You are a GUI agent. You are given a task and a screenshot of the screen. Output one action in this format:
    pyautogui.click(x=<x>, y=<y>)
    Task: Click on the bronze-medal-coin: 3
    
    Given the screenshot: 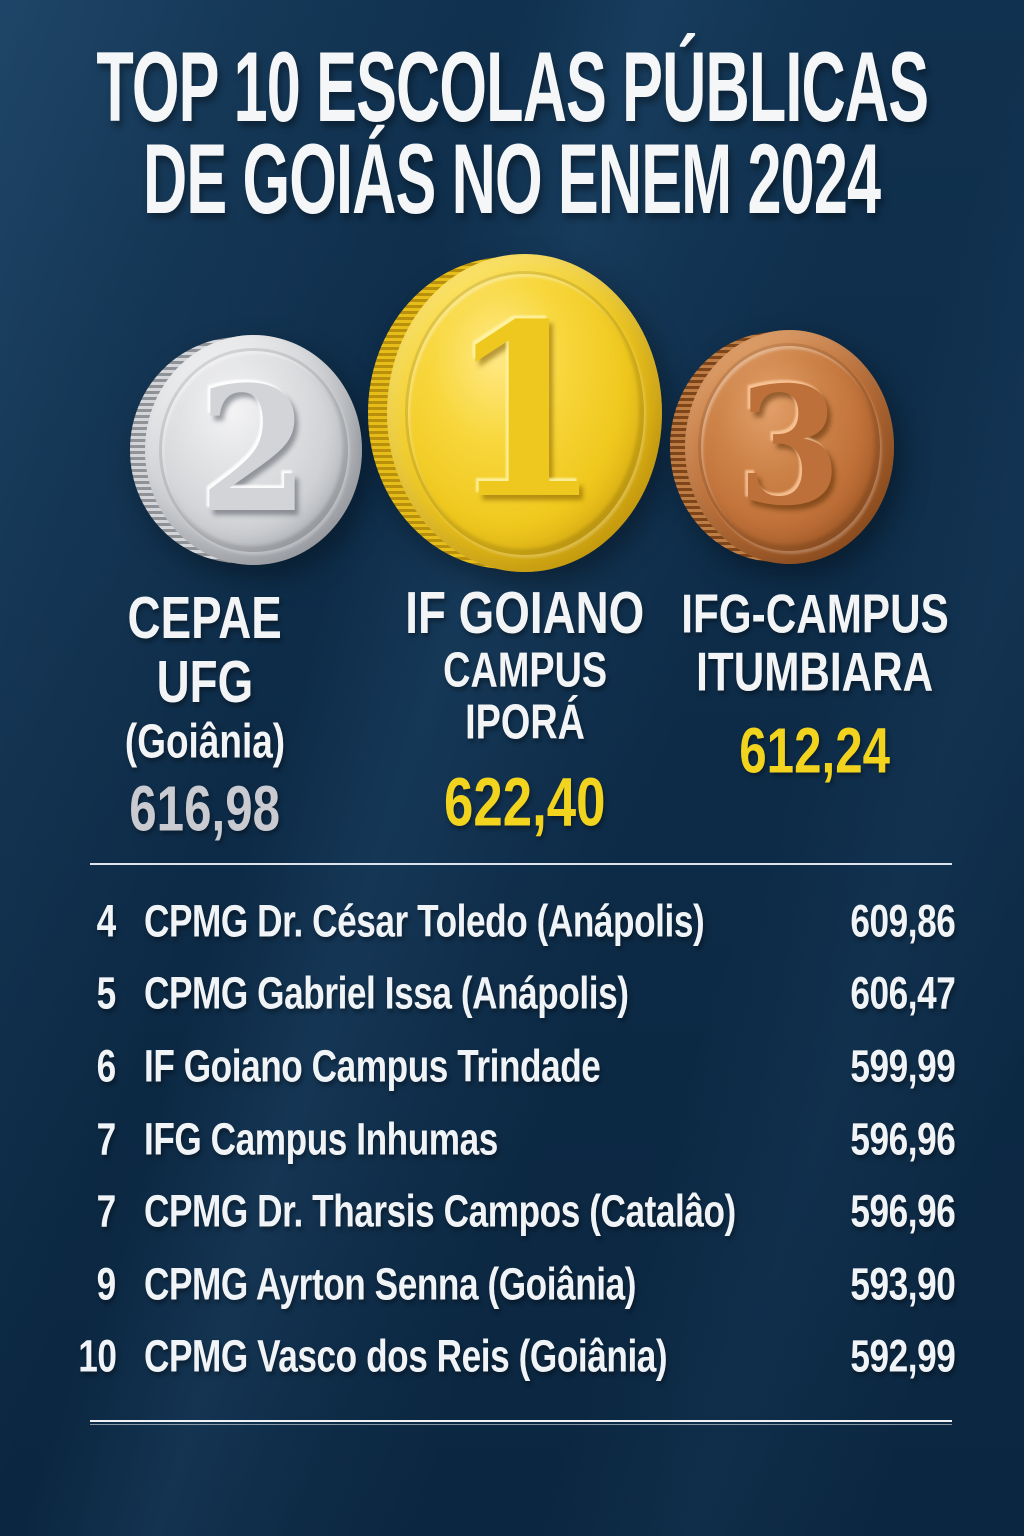 What is the action you would take?
    pyautogui.click(x=782, y=447)
    